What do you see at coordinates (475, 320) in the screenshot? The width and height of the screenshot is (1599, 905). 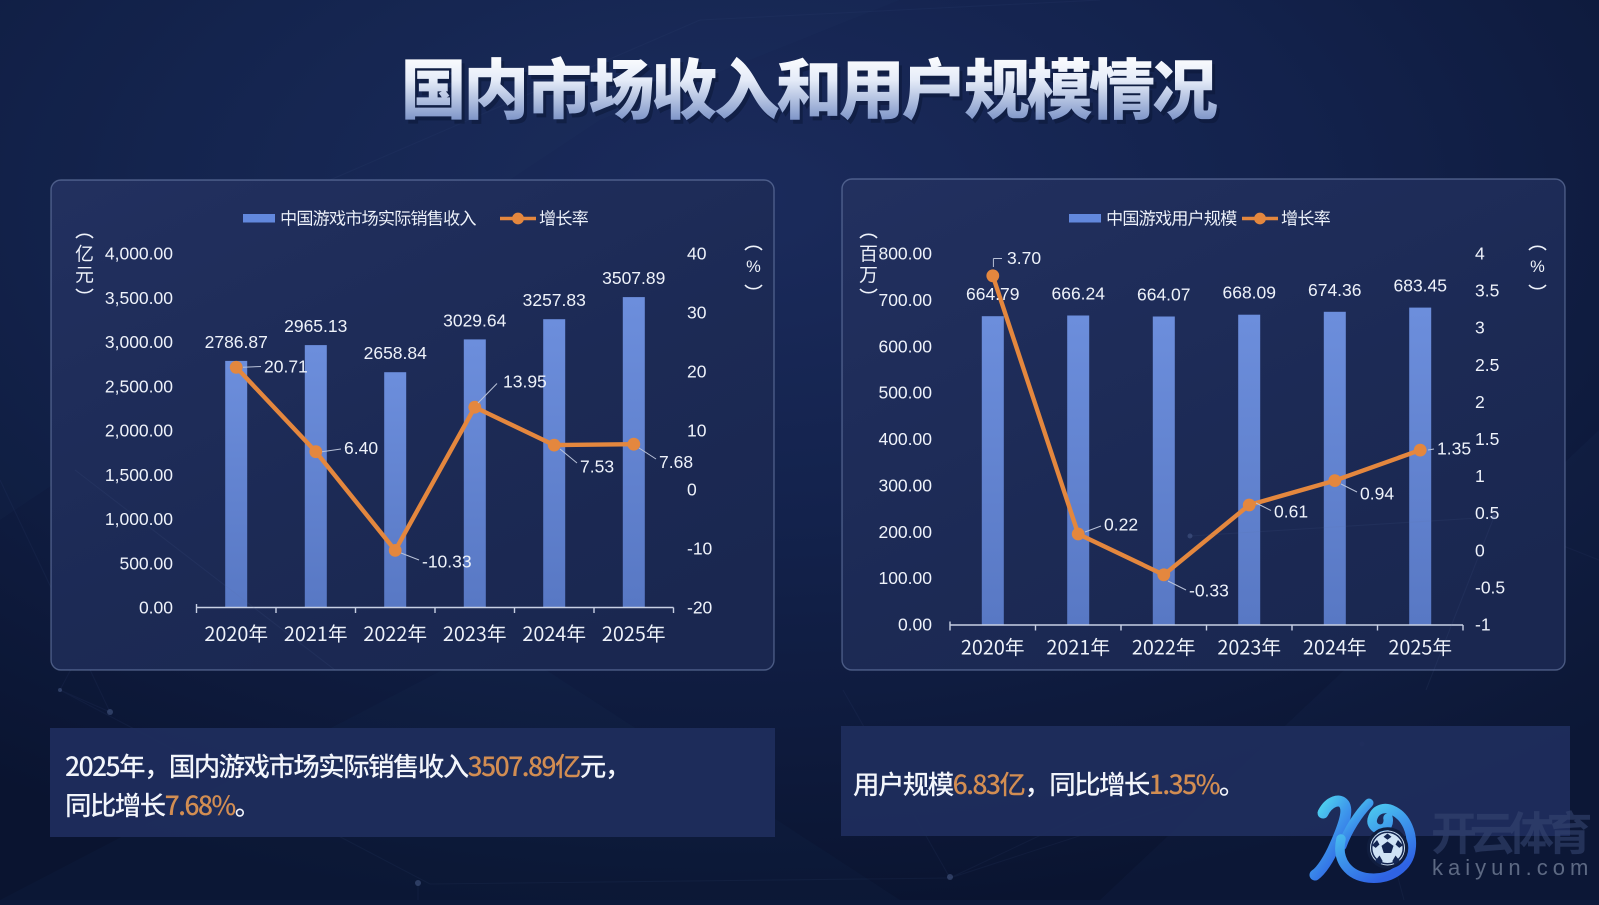 I see `svg-text: 3029.64` at bounding box center [475, 320].